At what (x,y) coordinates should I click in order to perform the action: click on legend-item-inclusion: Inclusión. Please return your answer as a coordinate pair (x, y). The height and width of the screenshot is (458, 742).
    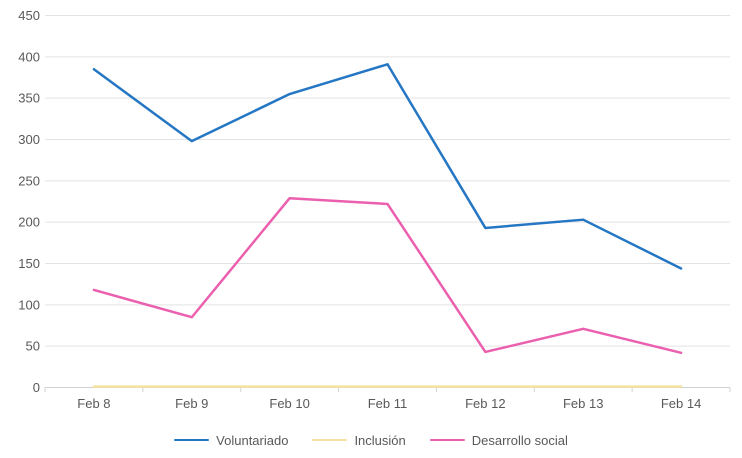
    Looking at the image, I should click on (359, 440).